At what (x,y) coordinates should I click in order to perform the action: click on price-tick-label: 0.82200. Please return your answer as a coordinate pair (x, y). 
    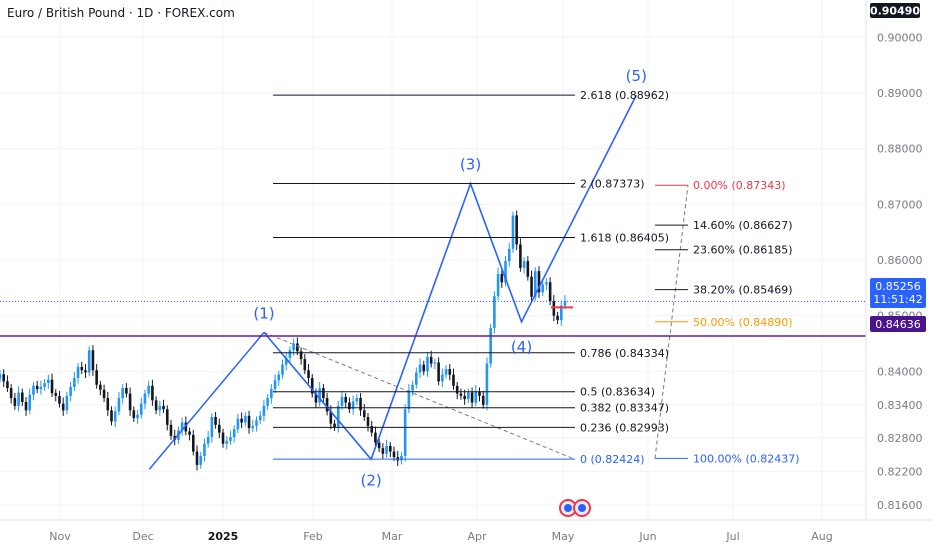
    Looking at the image, I should click on (900, 472).